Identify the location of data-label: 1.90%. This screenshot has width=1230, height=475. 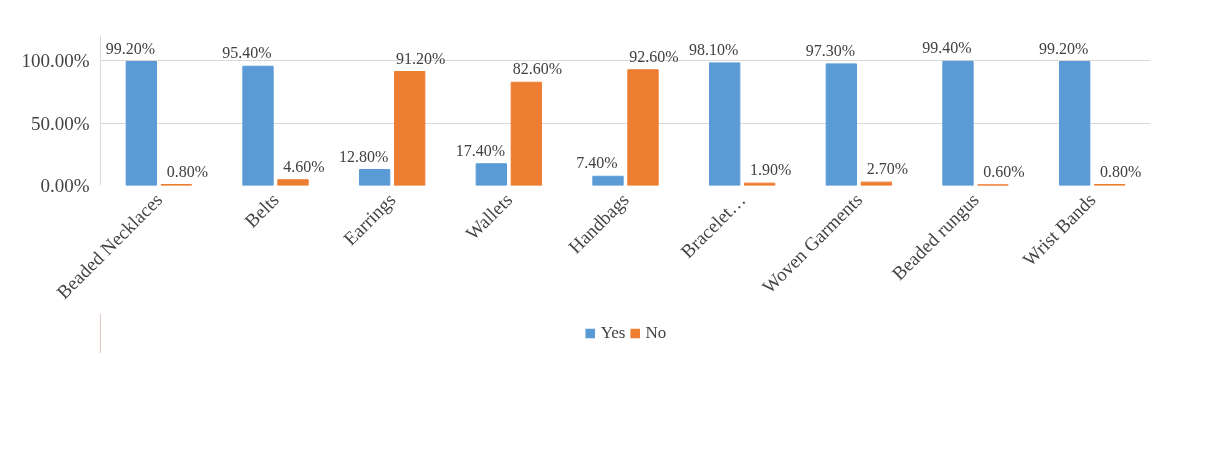
(771, 170).